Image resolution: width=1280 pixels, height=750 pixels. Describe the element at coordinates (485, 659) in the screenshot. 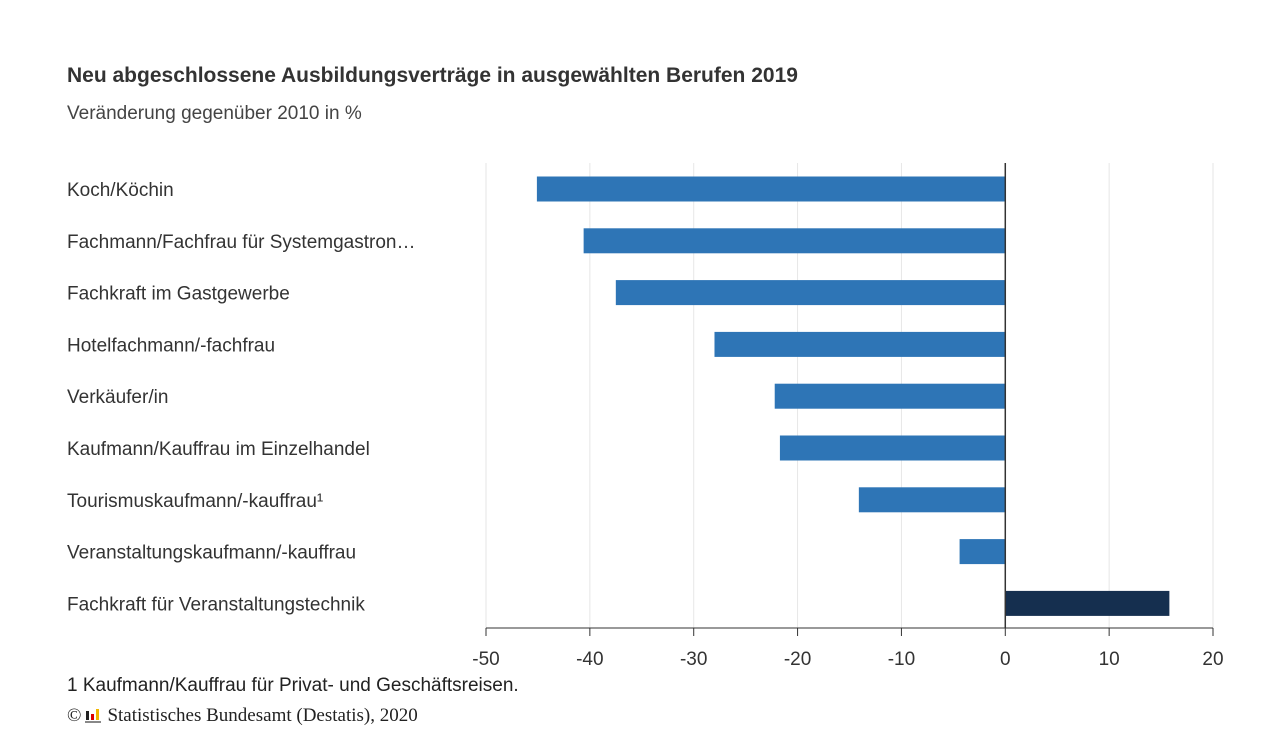

I see `x-tick-label: -50` at that location.